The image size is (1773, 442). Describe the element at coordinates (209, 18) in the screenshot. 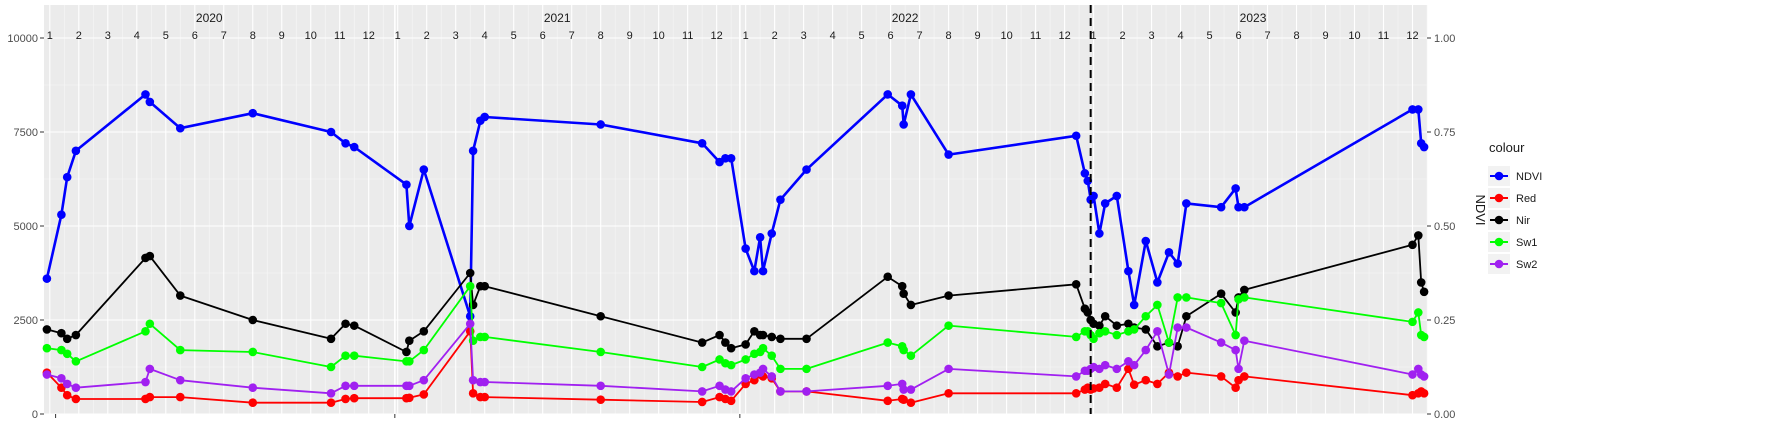

I see `year-label: 2020` at that location.